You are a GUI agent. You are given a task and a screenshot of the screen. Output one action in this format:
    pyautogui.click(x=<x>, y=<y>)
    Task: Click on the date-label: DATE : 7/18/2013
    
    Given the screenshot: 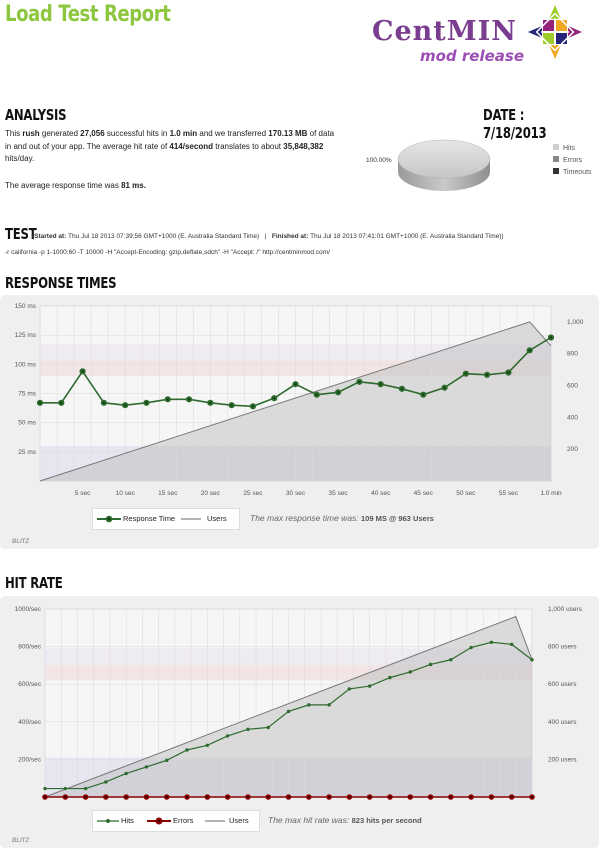 What is the action you would take?
    pyautogui.click(x=515, y=124)
    